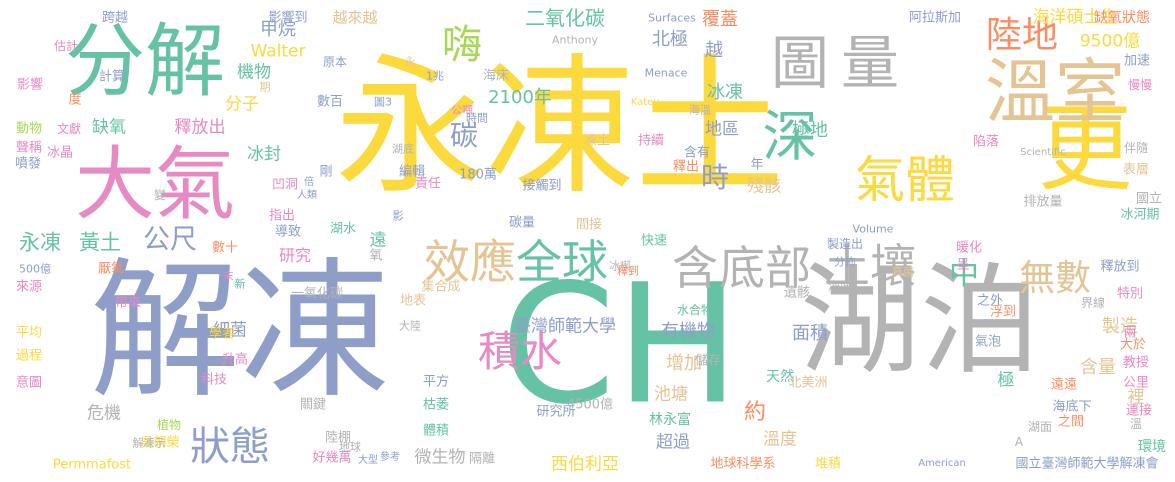 This screenshot has width=1175, height=482. I want to click on cloud-word: 超過, so click(673, 442).